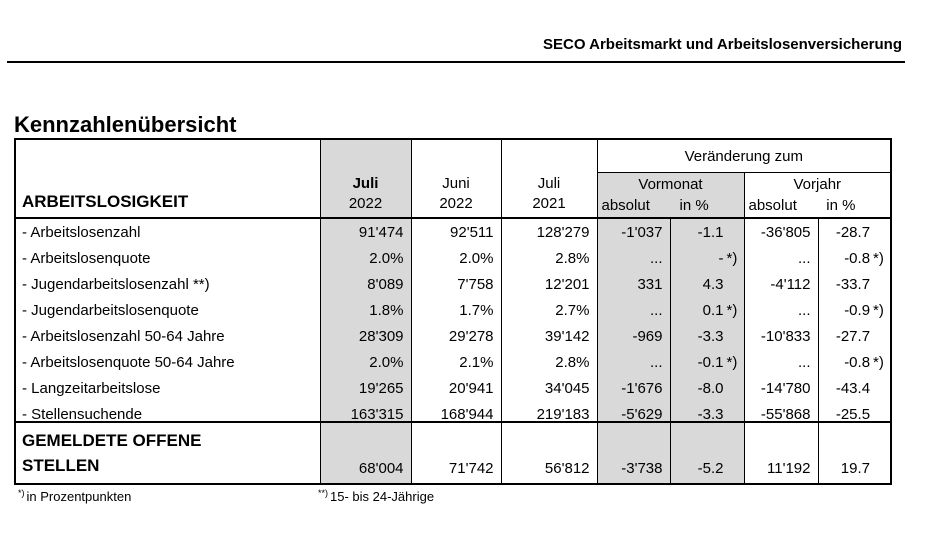 The height and width of the screenshot is (541, 928). I want to click on cell-vorjahr-percent: 19.7, so click(854, 453).